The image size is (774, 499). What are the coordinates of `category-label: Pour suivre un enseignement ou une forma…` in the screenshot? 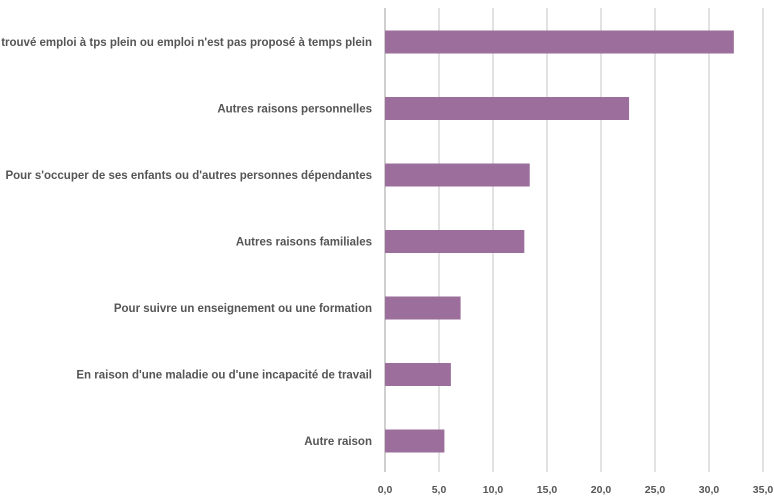 It's located at (243, 309).